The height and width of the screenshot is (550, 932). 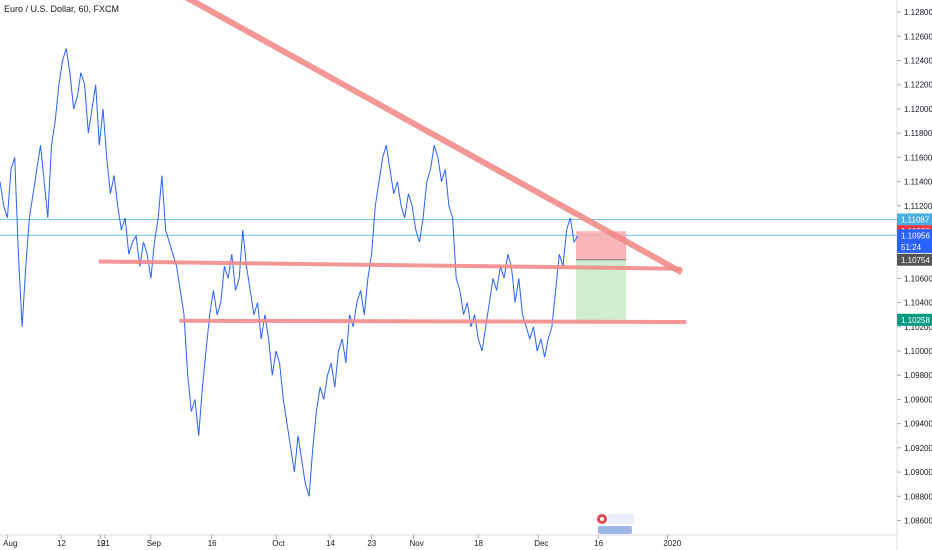 What do you see at coordinates (105, 543) in the screenshot?
I see `x-tick-label: 21` at bounding box center [105, 543].